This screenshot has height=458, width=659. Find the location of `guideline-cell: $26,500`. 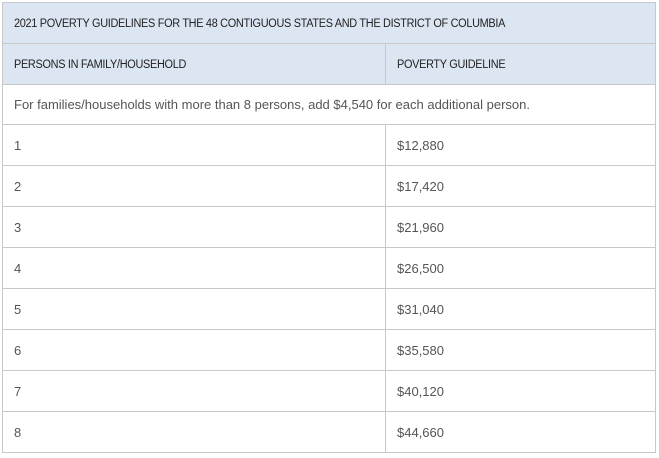

guideline-cell: $26,500 is located at coordinates (520, 268).